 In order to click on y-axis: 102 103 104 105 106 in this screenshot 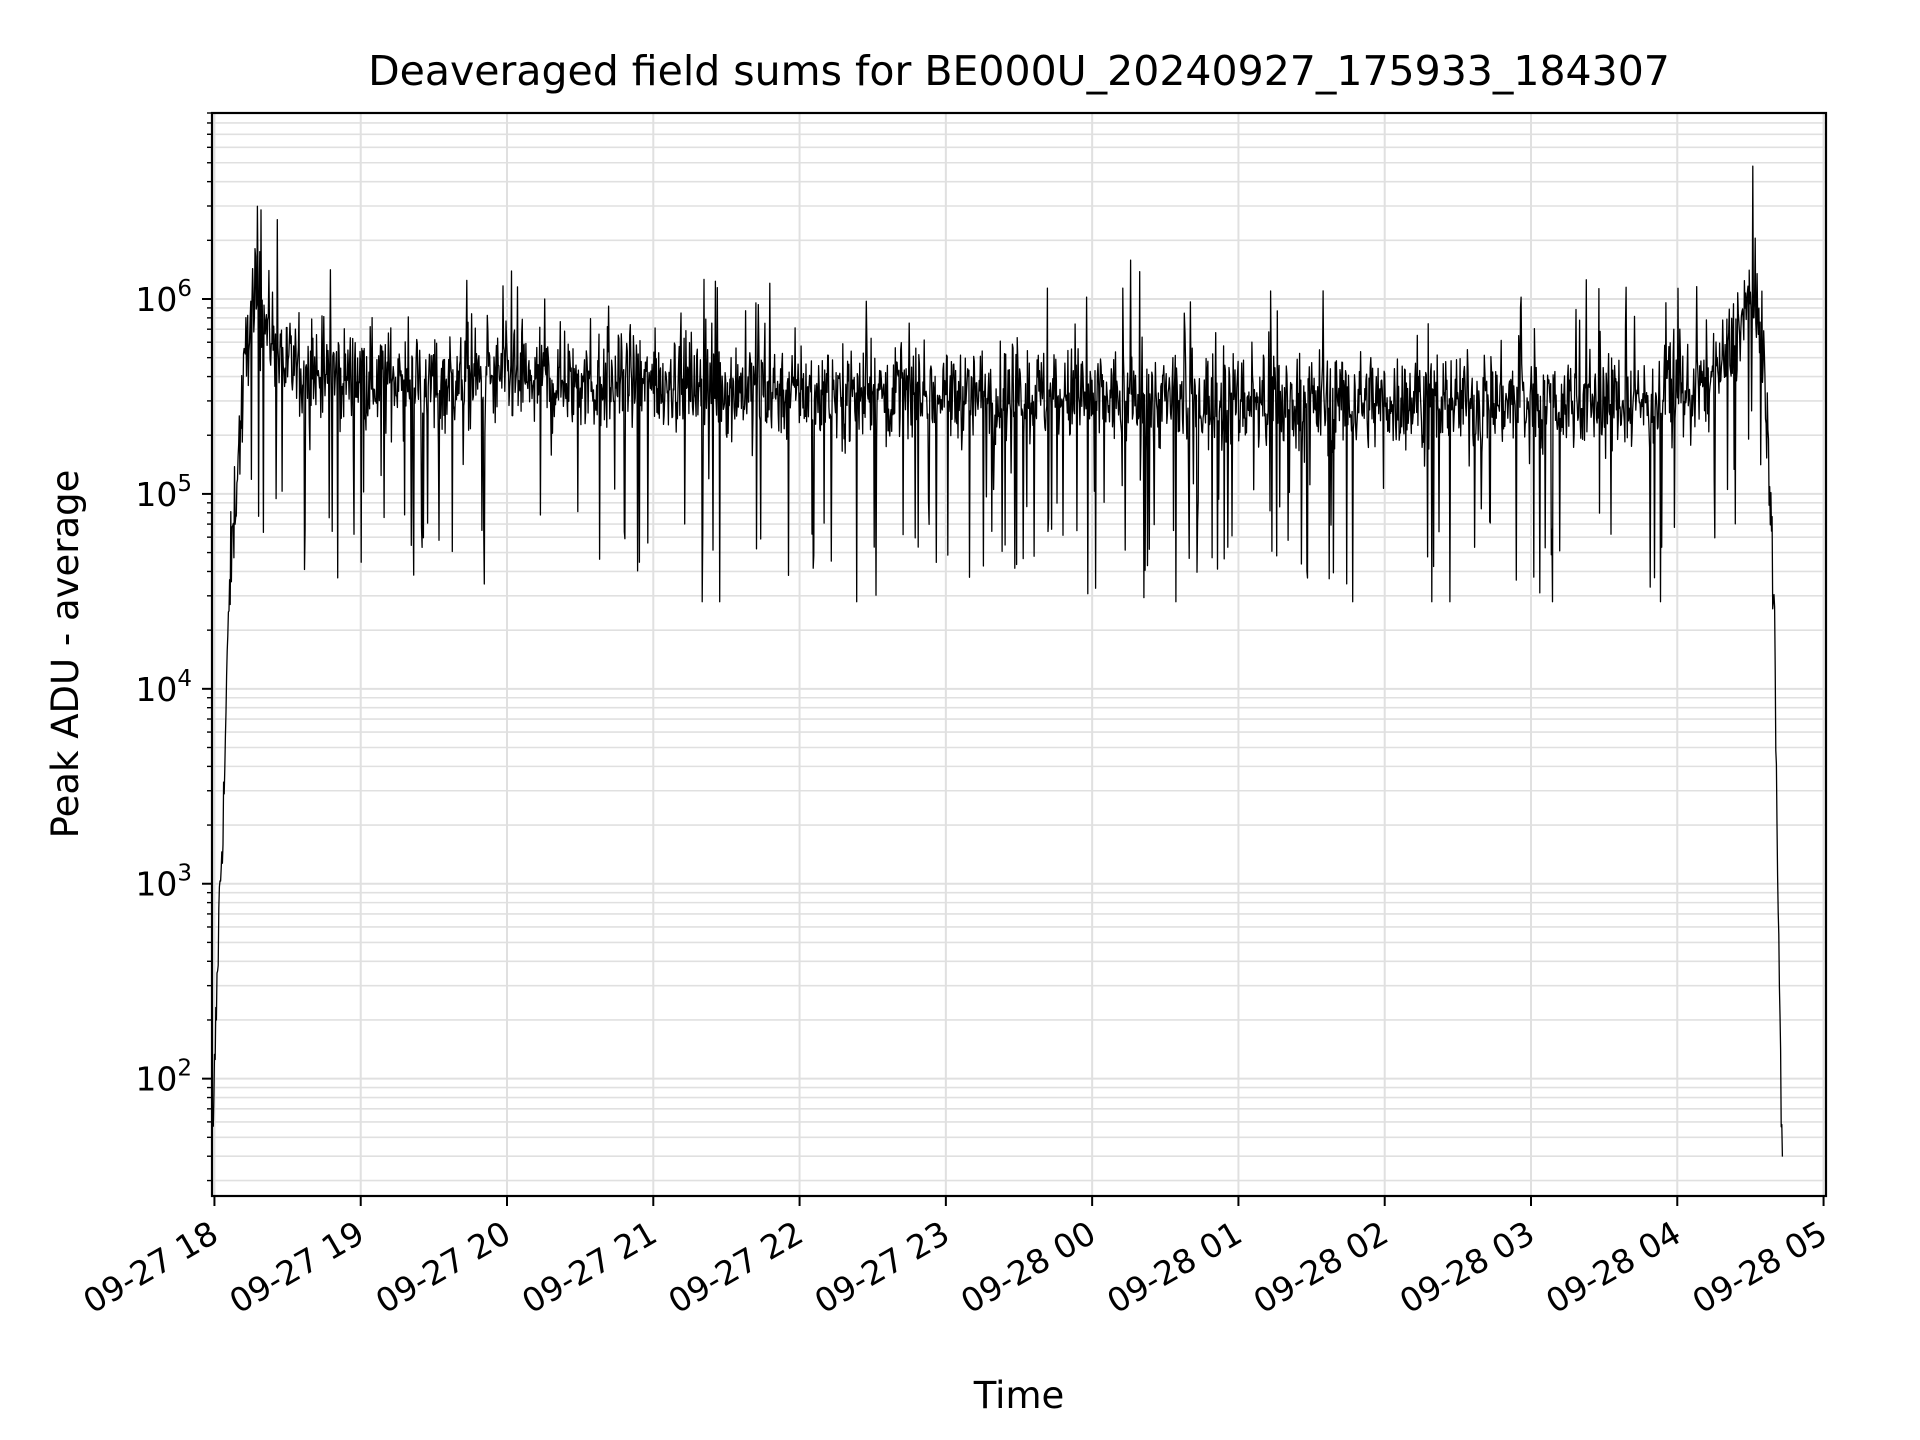, I will do `click(173, 647)`.